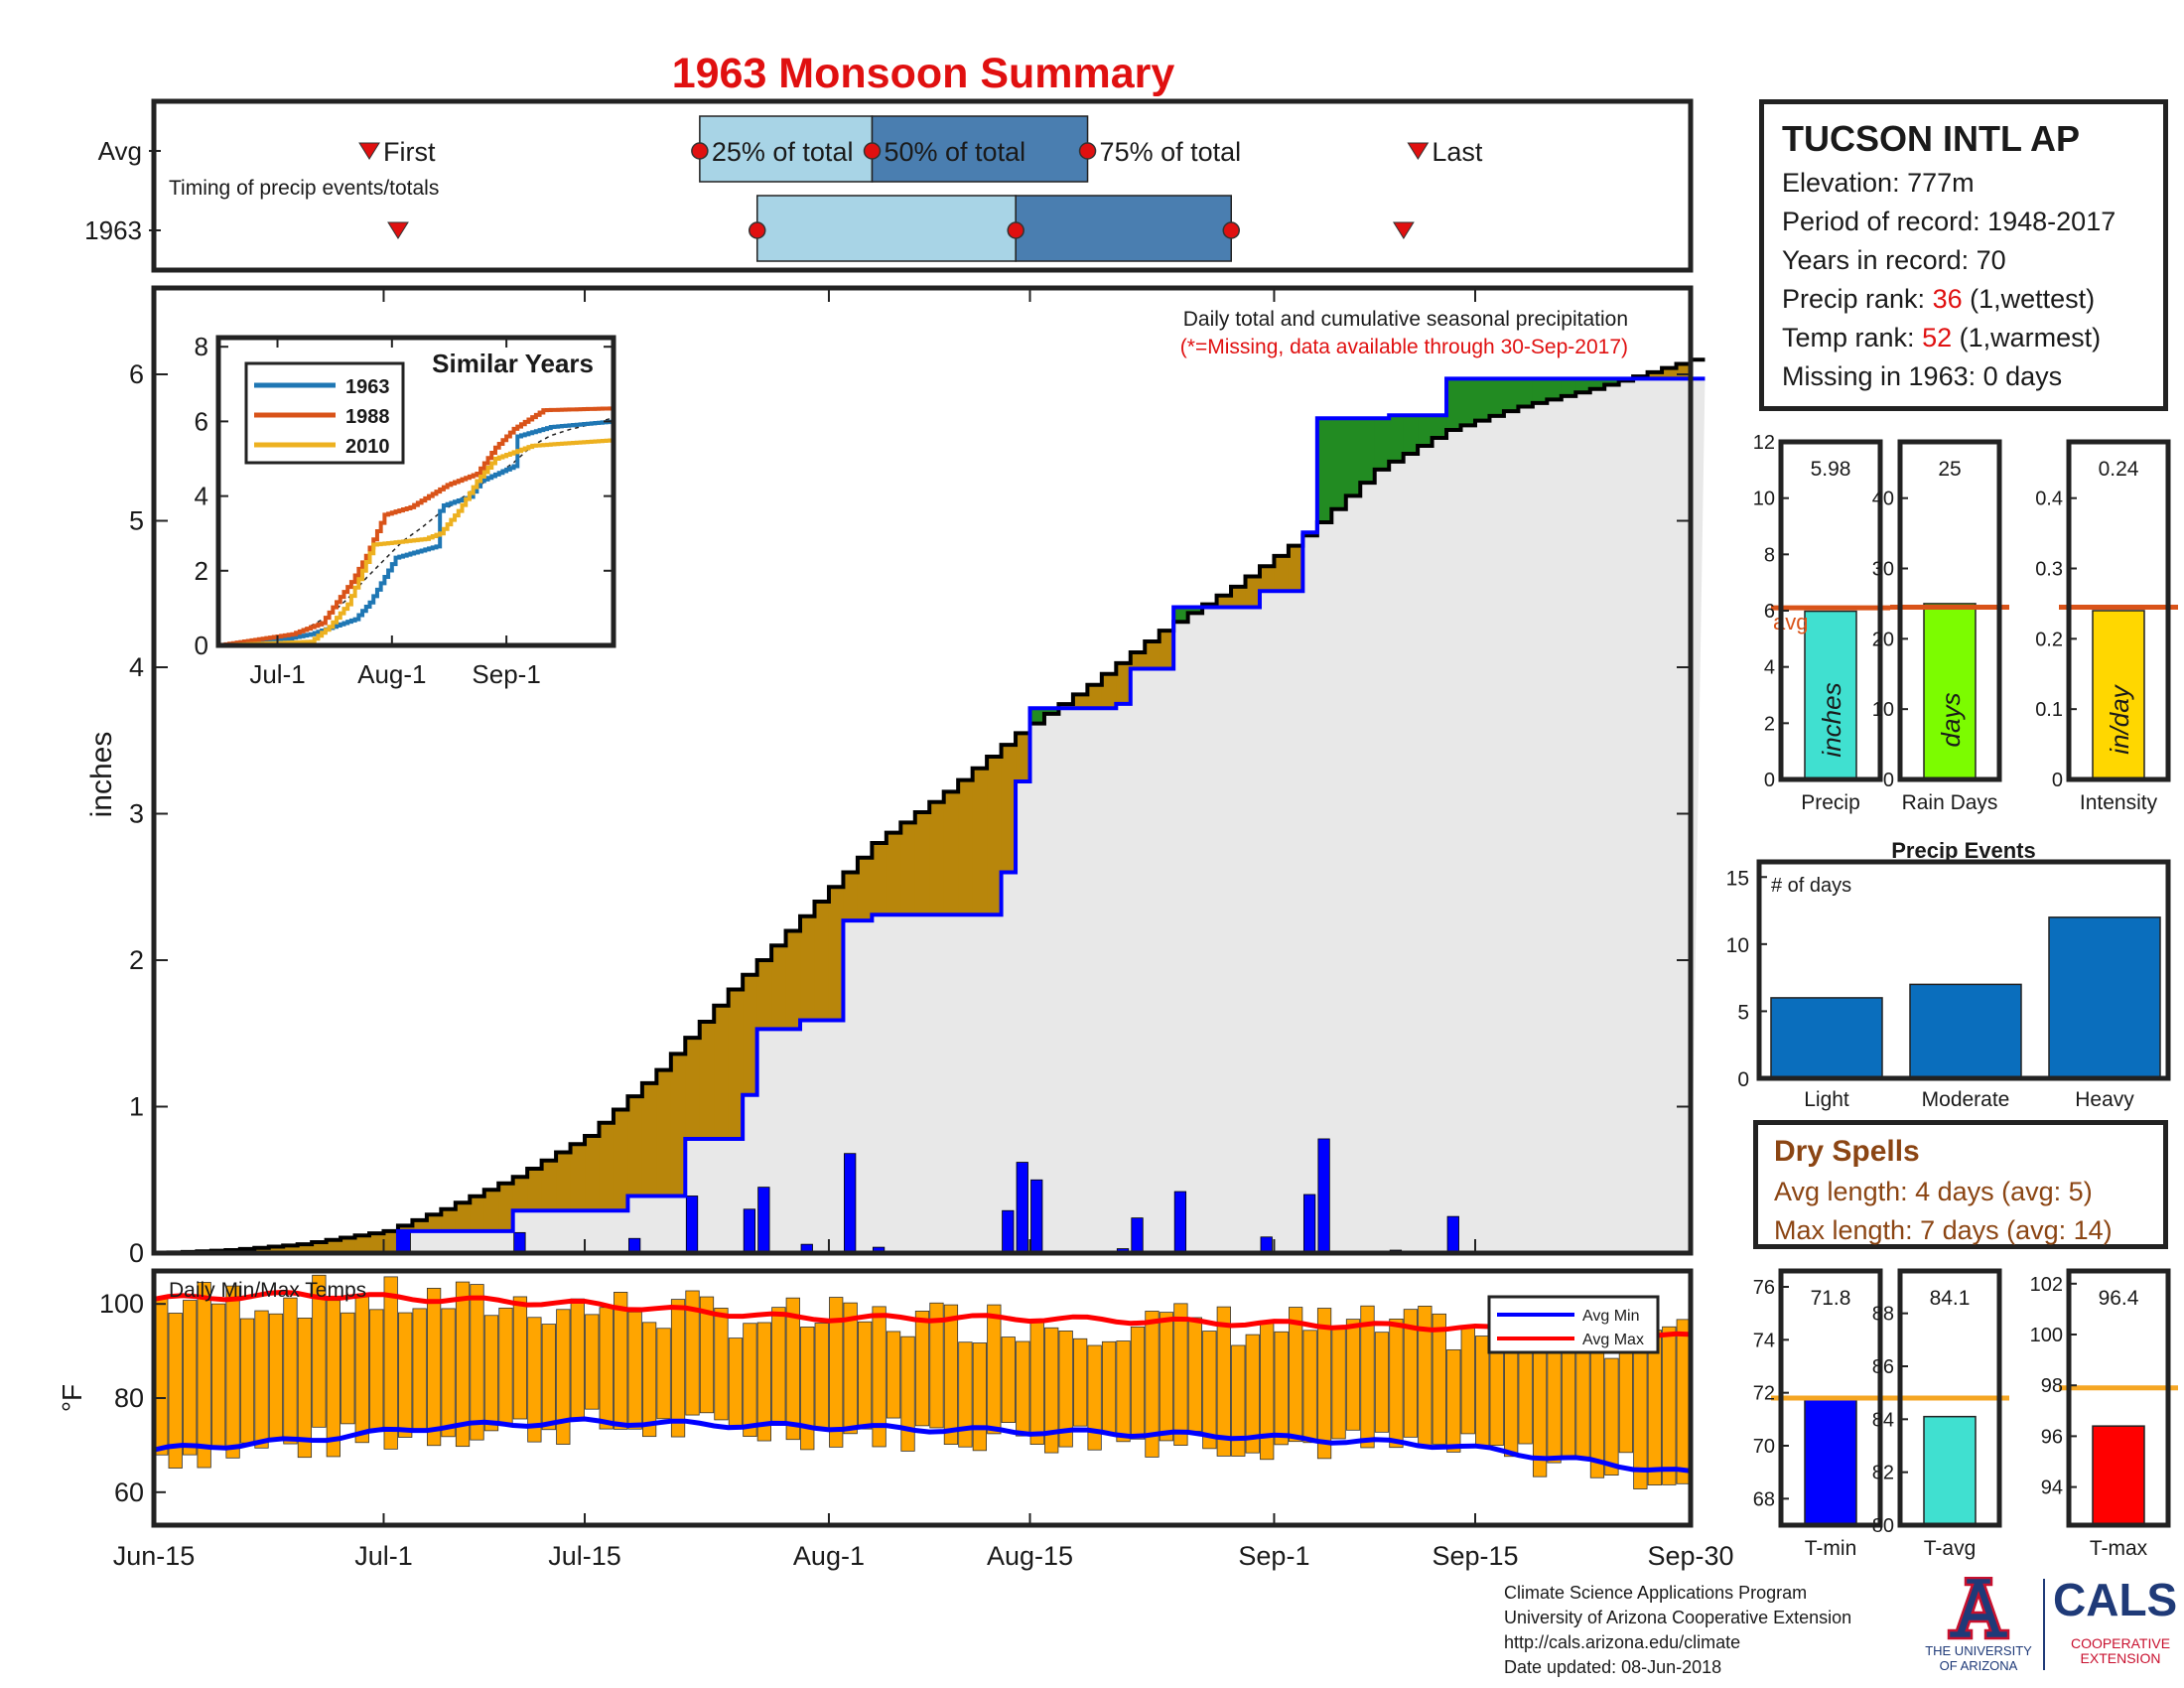 This screenshot has height=1688, width=2184. I want to click on timing-avg-marker-p50, so click(872, 151).